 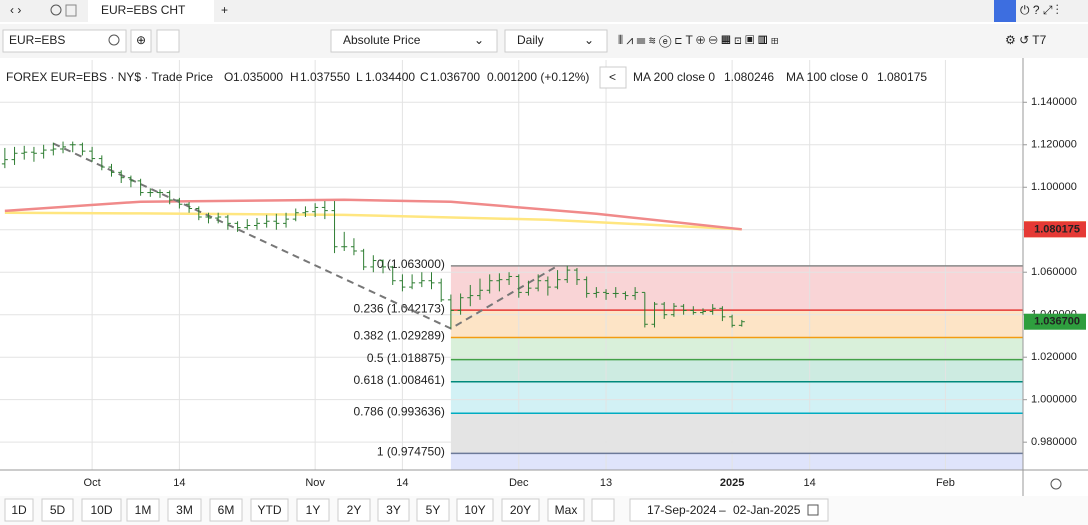 What do you see at coordinates (37, 40) in the screenshot?
I see `symbol: EUR=EBS` at bounding box center [37, 40].